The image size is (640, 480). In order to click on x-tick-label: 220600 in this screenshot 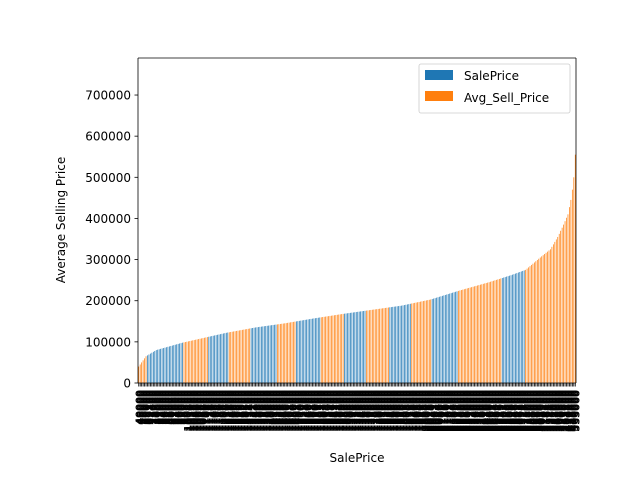, I will do `click(455, 411)`.